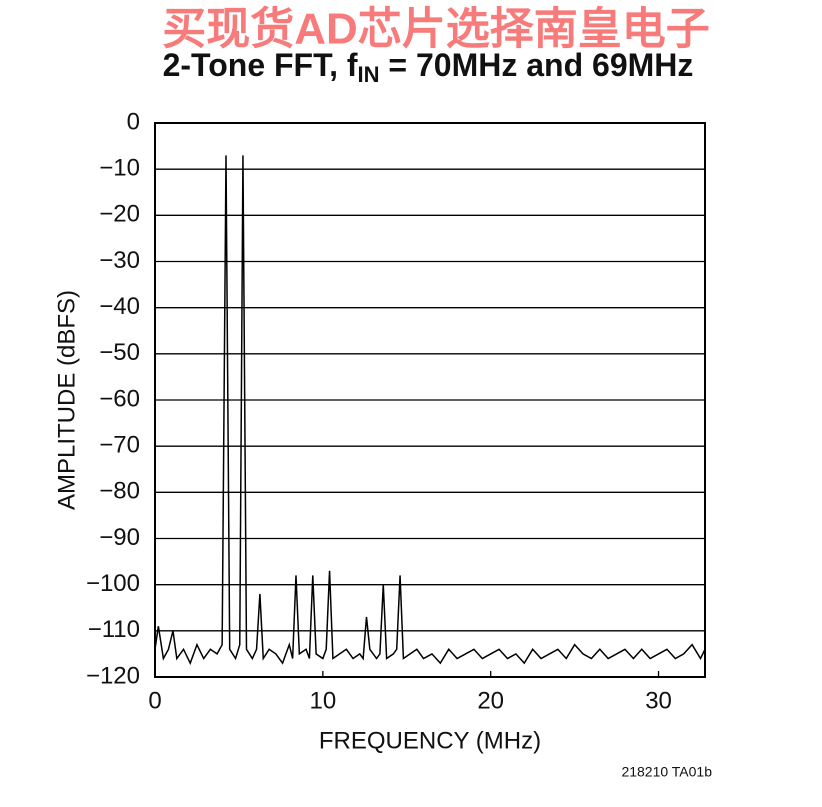 This screenshot has width=822, height=807. What do you see at coordinates (66, 400) in the screenshot?
I see `y-axis-title: AMPLITUDE (dBFS)` at bounding box center [66, 400].